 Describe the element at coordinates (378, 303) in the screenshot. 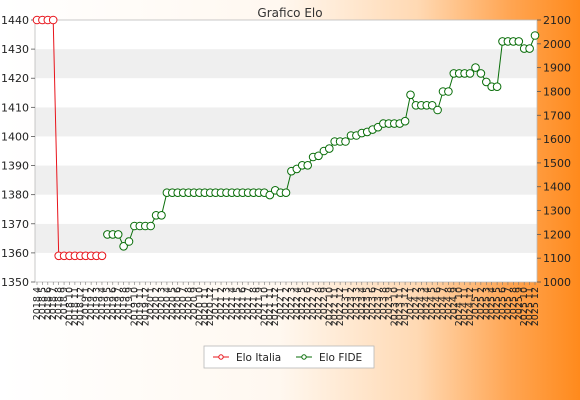

I see `x-tick-label: 2023 7` at that location.